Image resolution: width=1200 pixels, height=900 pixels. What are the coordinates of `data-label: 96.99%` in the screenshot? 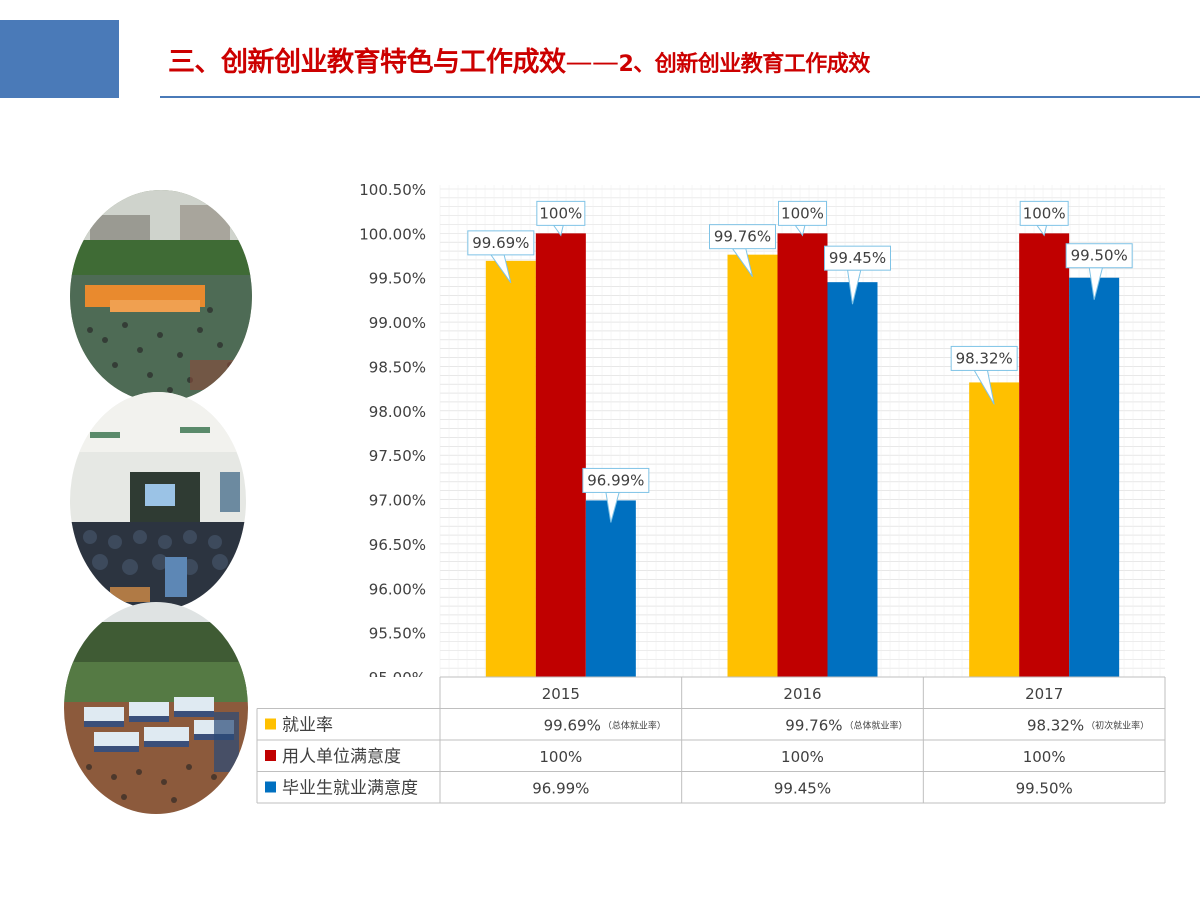 It's located at (615, 480).